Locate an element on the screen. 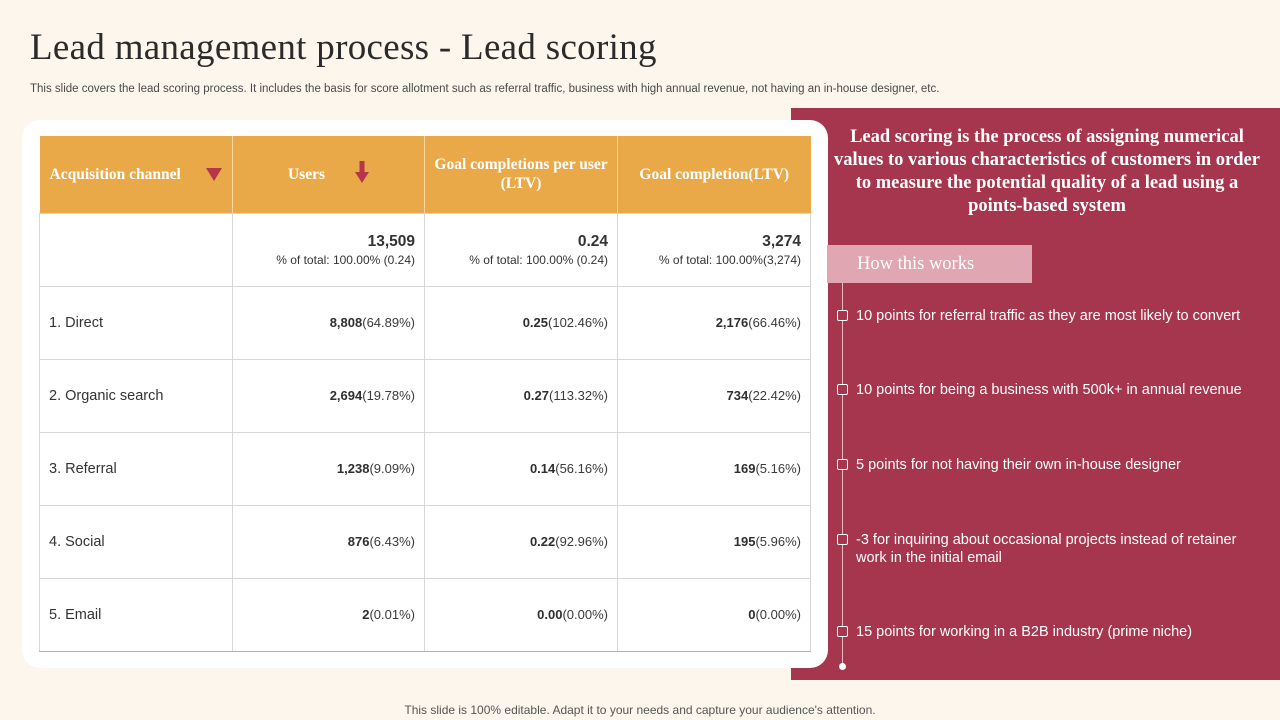 The width and height of the screenshot is (1280, 720). gc-cell: 169(5.16%) is located at coordinates (714, 468).